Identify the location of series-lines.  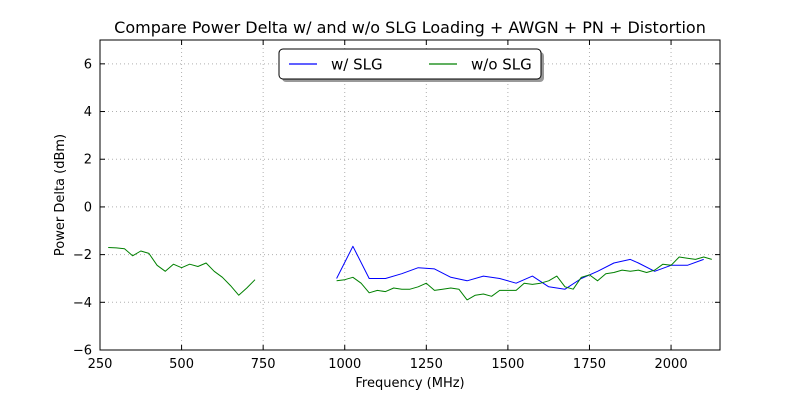
(410, 273).